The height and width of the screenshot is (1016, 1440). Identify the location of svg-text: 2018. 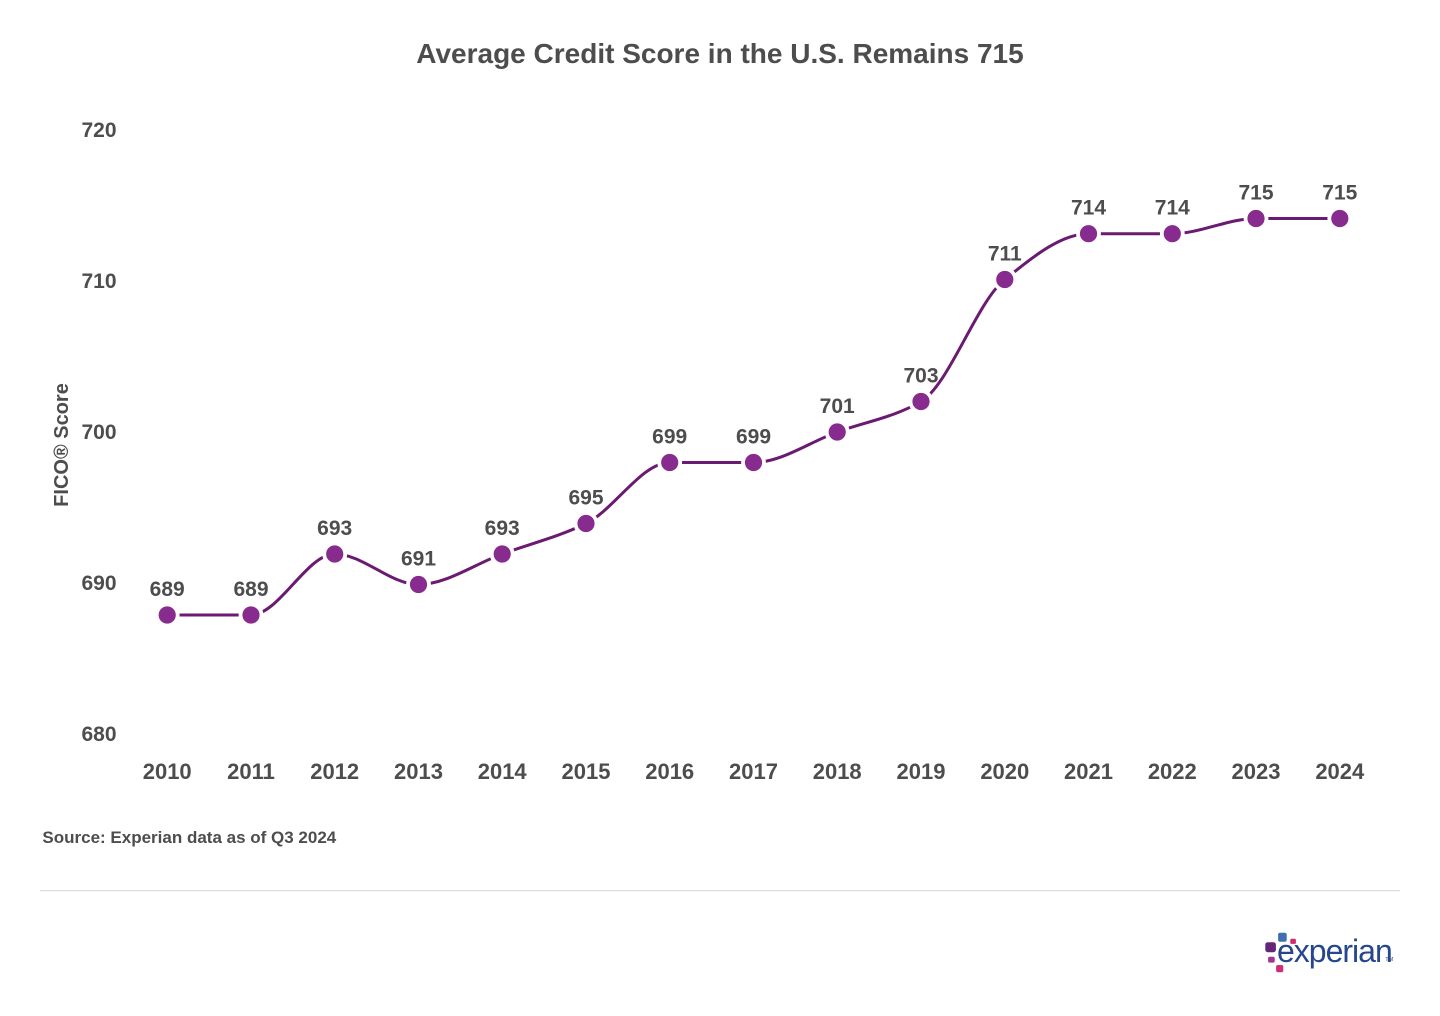
(837, 771).